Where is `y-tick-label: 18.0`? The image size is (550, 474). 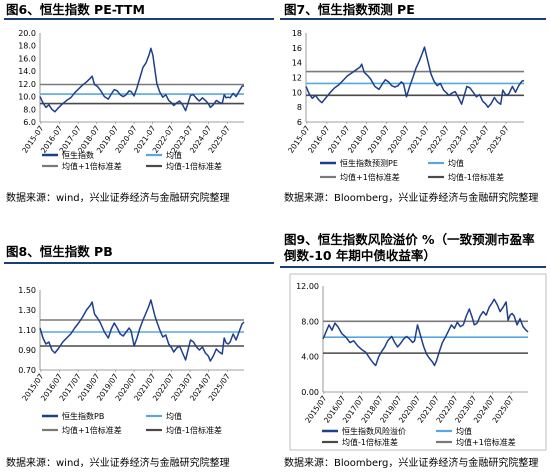
y-tick-label: 18.0 is located at coordinates (27, 46).